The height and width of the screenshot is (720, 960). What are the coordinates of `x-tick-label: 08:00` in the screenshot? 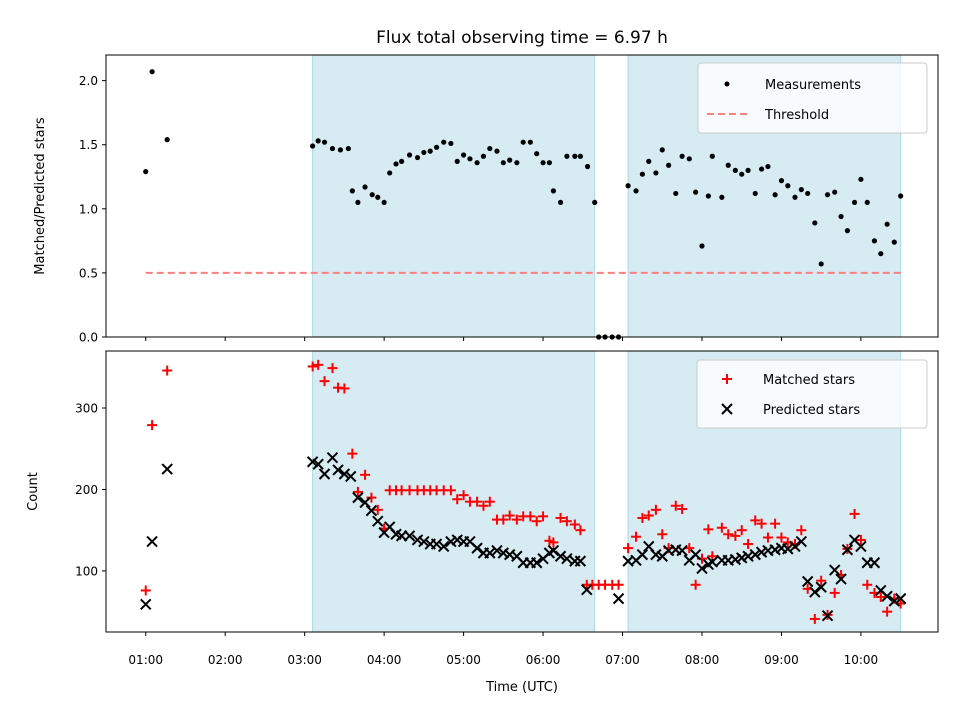 It's located at (702, 660).